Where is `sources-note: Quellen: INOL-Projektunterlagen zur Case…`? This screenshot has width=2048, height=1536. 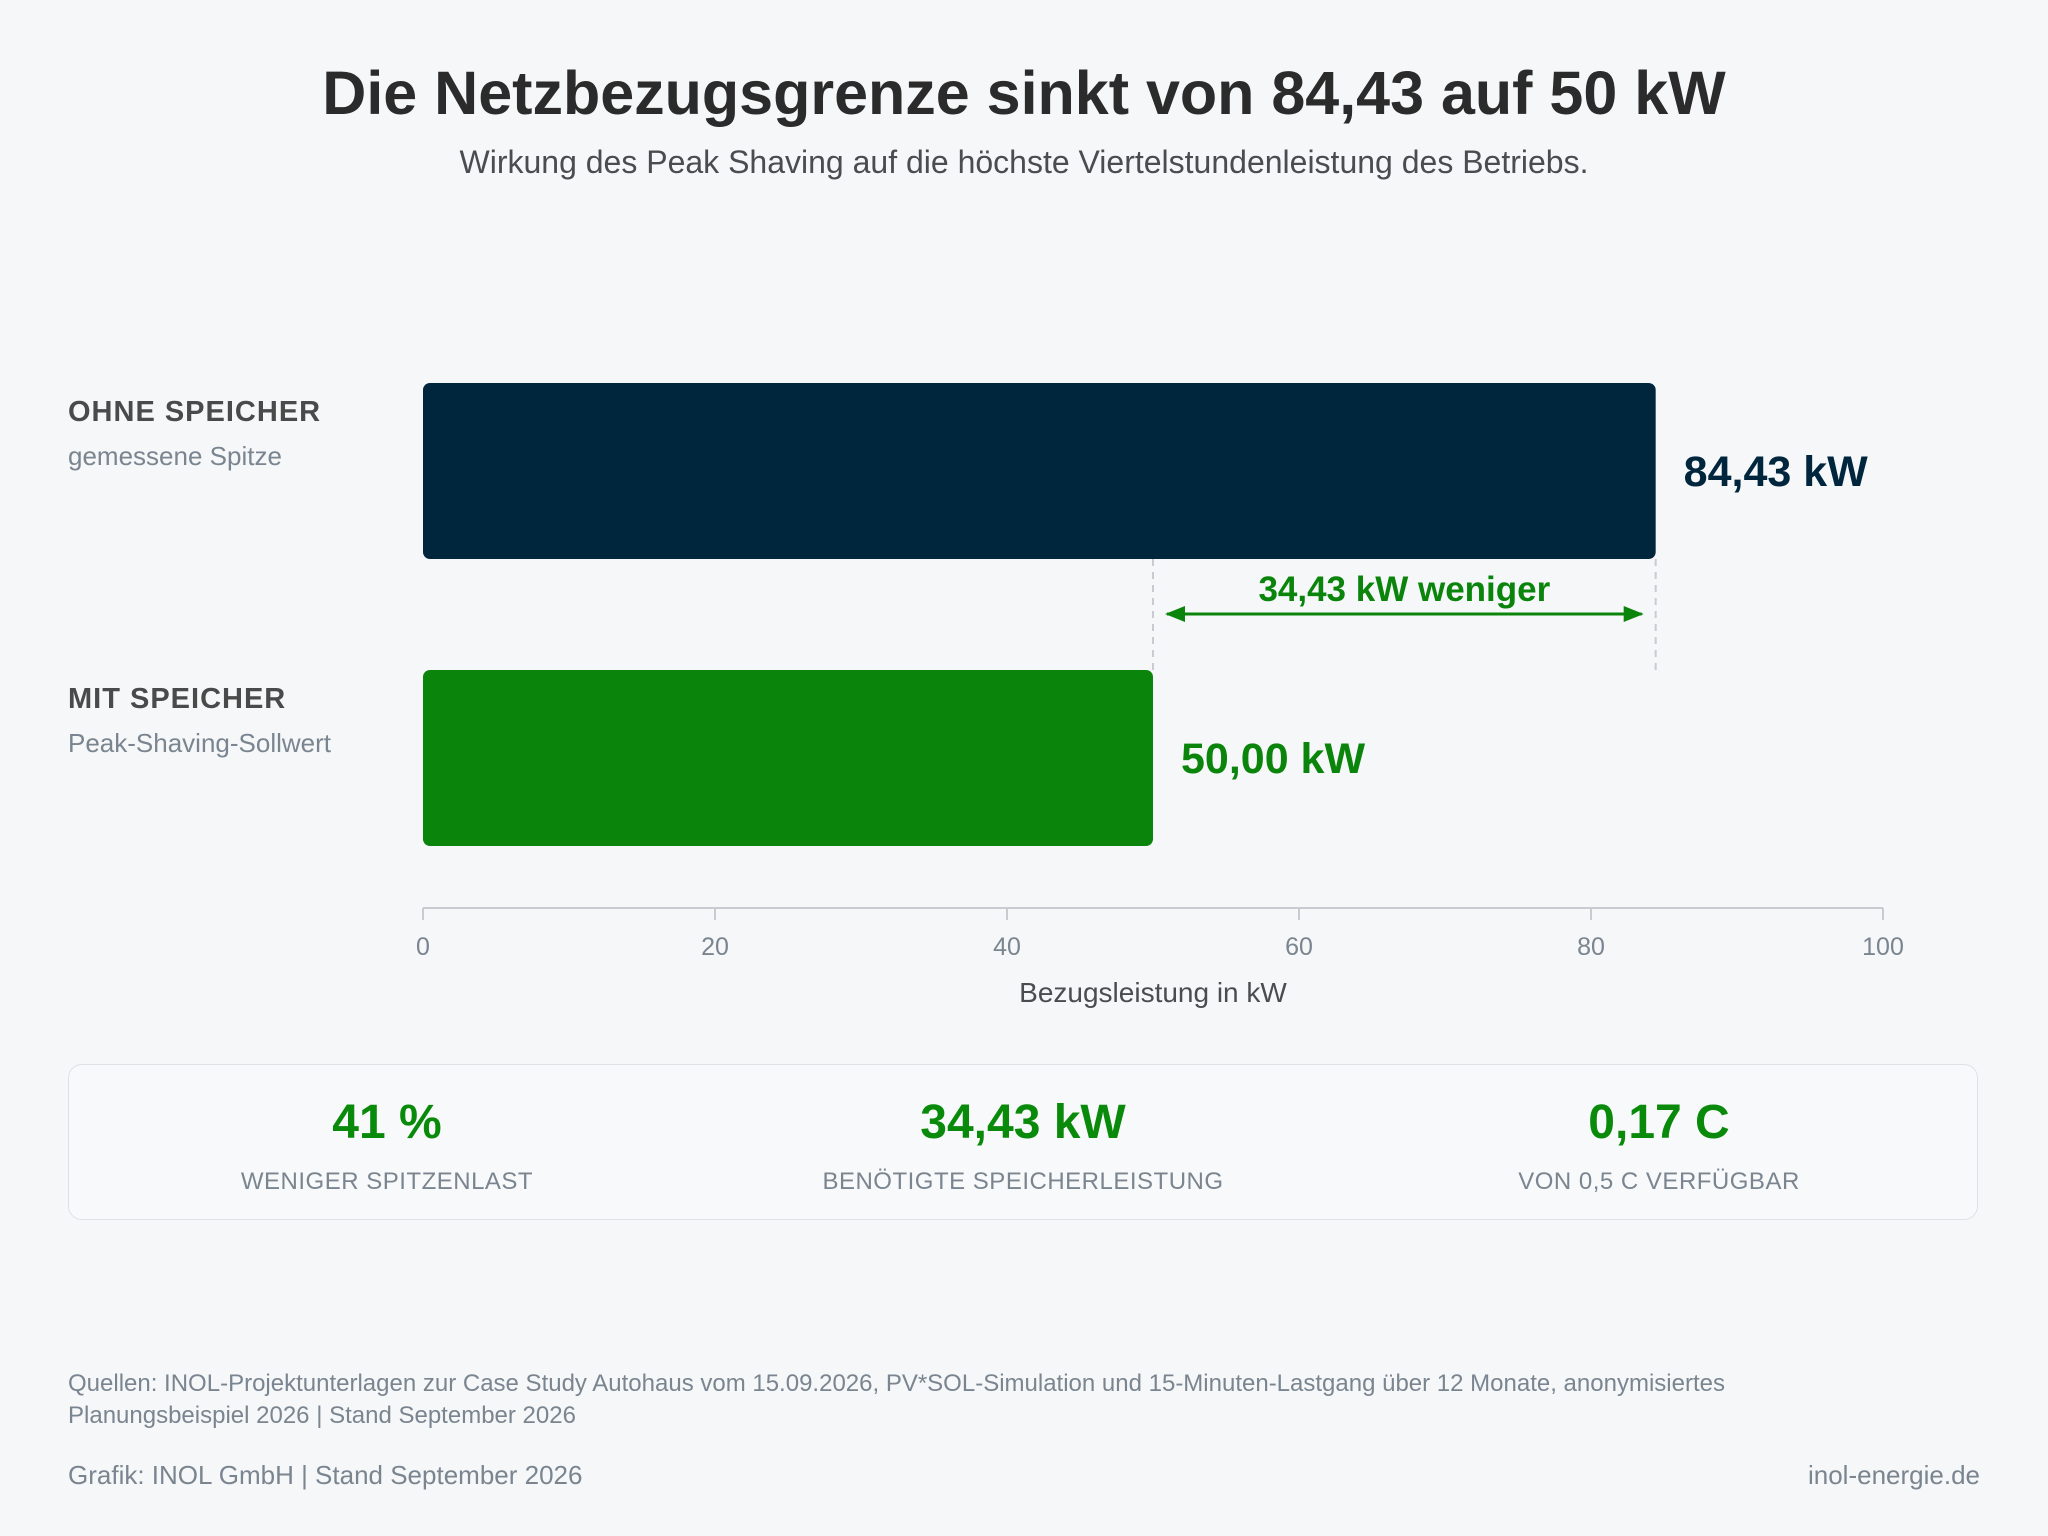
sources-note: Quellen: INOL-Projektunterlagen zur Case… is located at coordinates (896, 1399).